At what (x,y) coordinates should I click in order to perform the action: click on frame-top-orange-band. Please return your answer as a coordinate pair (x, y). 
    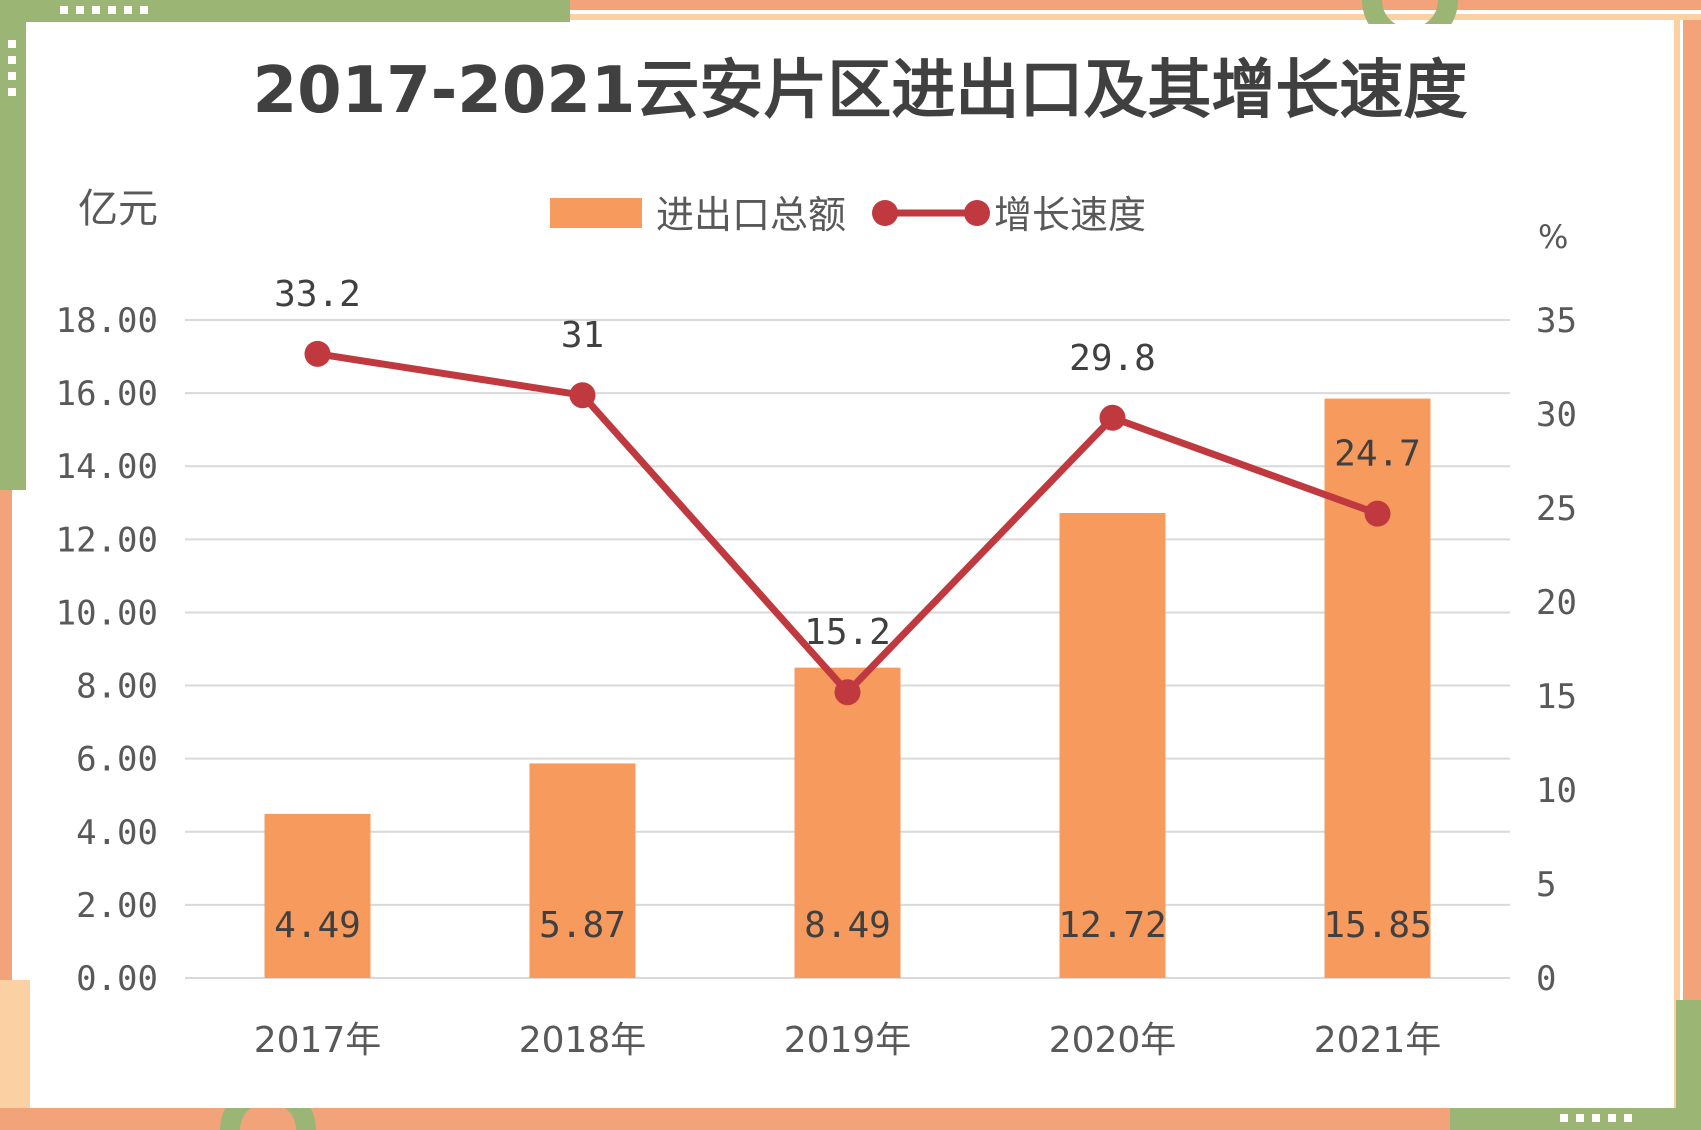
    Looking at the image, I should click on (1135, 5).